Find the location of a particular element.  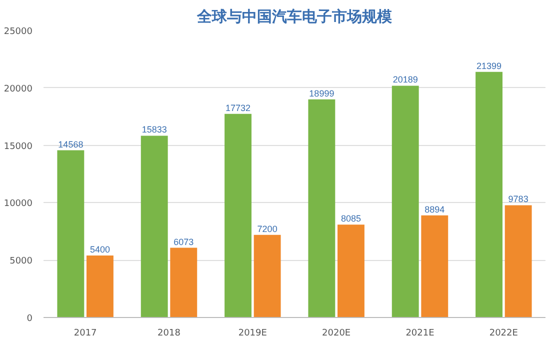

y-tick-label: 20000 is located at coordinates (18, 89).